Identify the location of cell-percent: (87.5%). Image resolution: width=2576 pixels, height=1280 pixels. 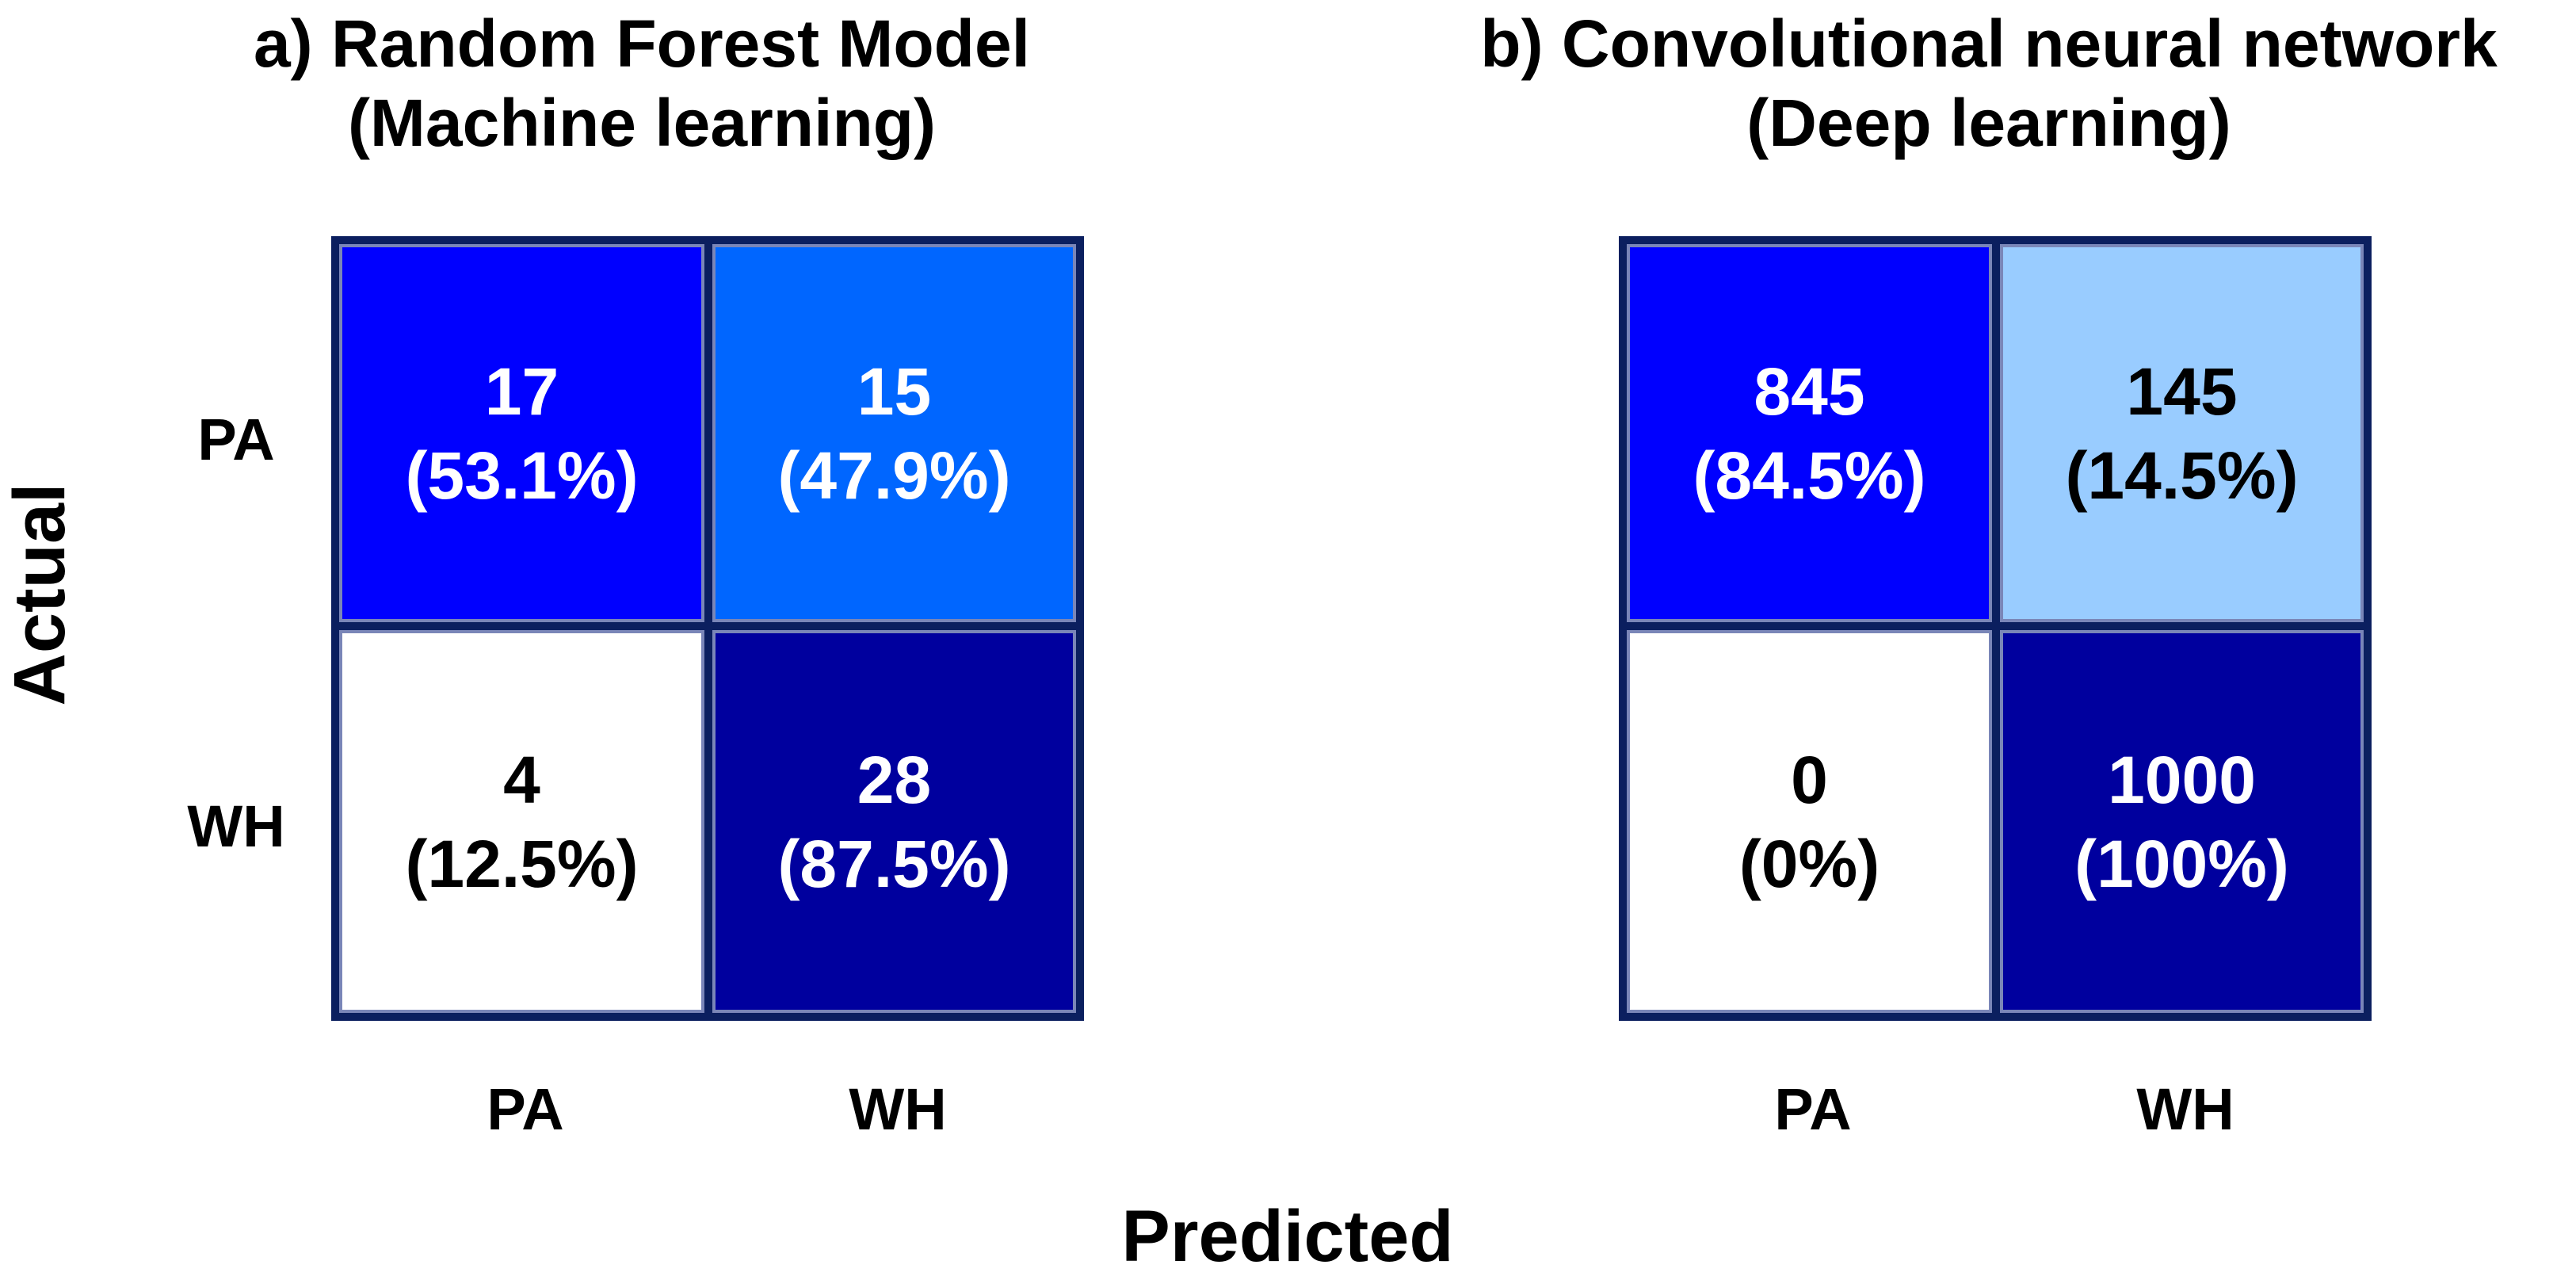
(894, 863).